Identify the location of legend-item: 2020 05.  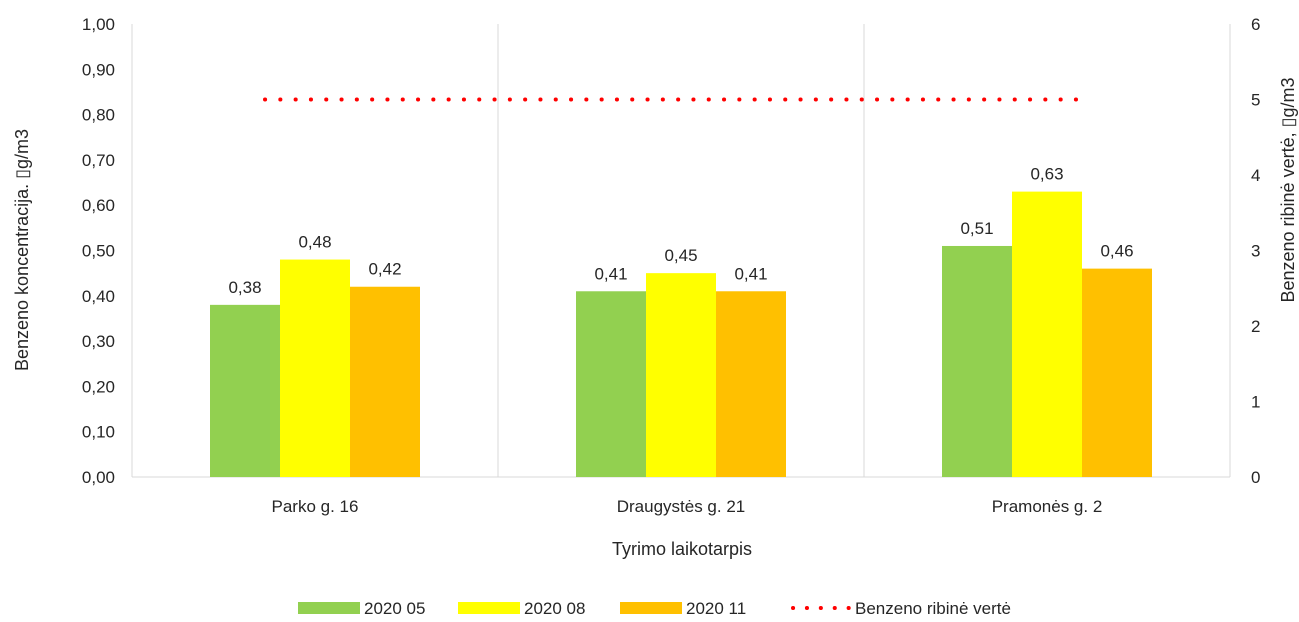
(361, 608).